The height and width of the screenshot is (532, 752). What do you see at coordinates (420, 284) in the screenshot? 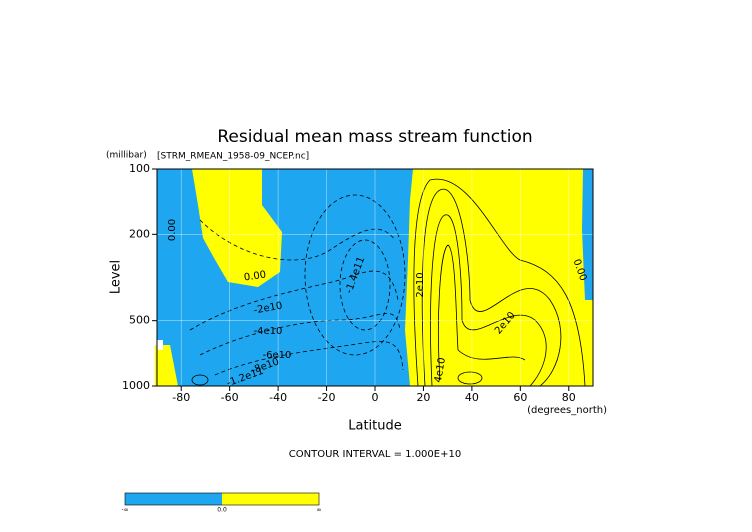
I see `contour-label: 2e10` at bounding box center [420, 284].